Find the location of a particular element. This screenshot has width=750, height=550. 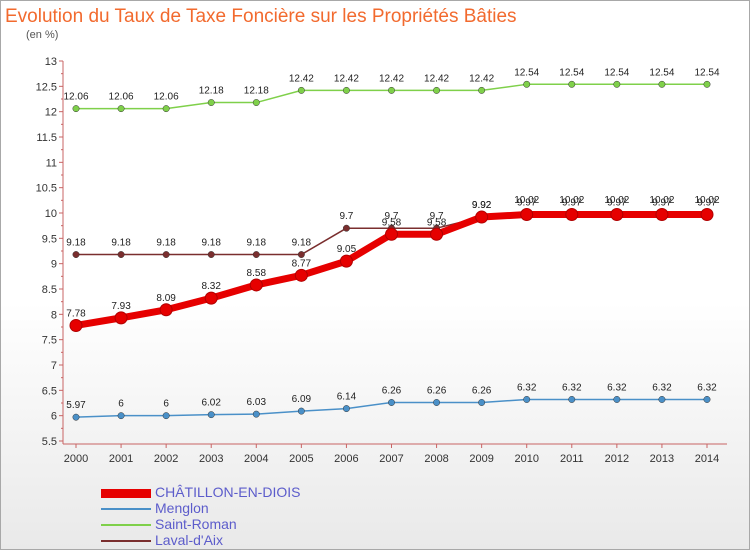

y-tick-label: 10.5 is located at coordinates (46, 189).